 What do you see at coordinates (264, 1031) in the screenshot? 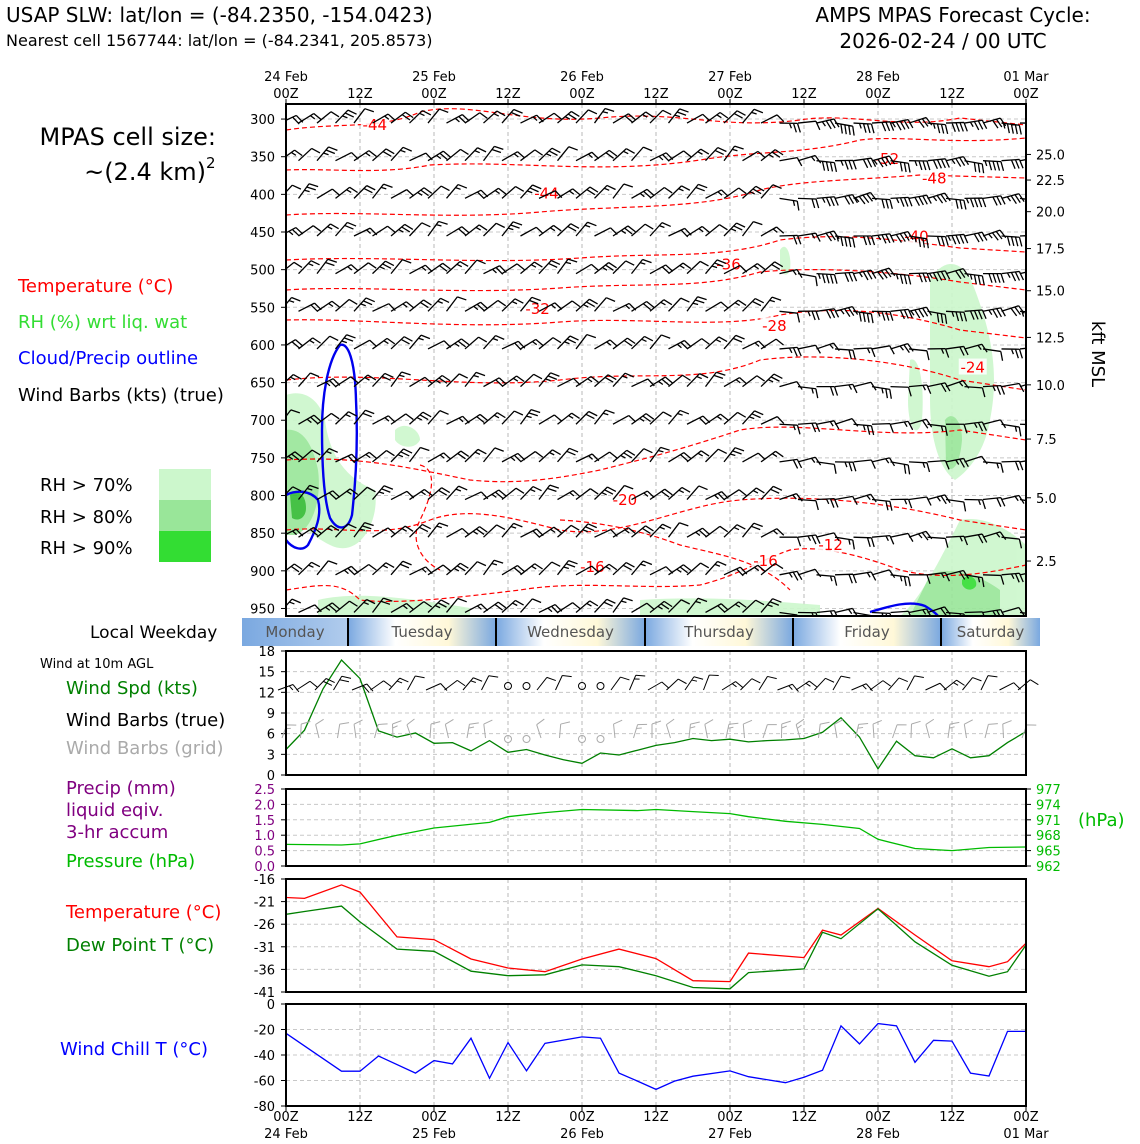
I see `panel-tick-label: -20` at bounding box center [264, 1031].